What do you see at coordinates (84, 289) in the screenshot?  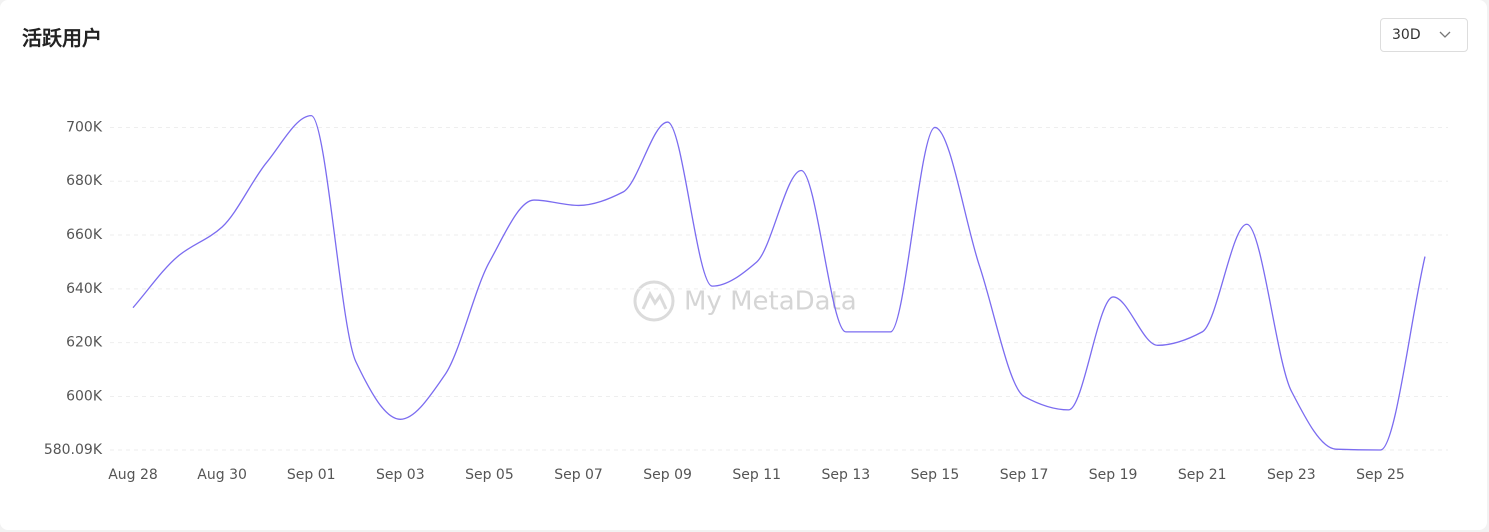 I see `y-tick-label: 640K` at bounding box center [84, 289].